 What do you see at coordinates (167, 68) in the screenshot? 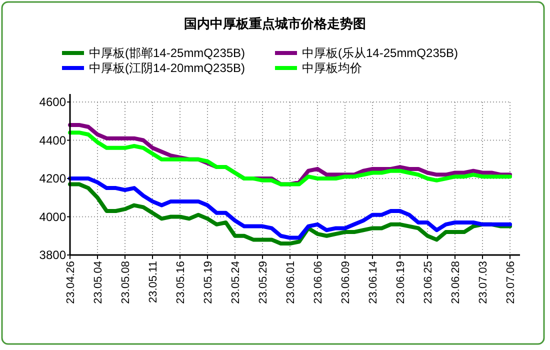
I see `legend-label: 中厚板(江阴14-20mmQ235B)` at bounding box center [167, 68].